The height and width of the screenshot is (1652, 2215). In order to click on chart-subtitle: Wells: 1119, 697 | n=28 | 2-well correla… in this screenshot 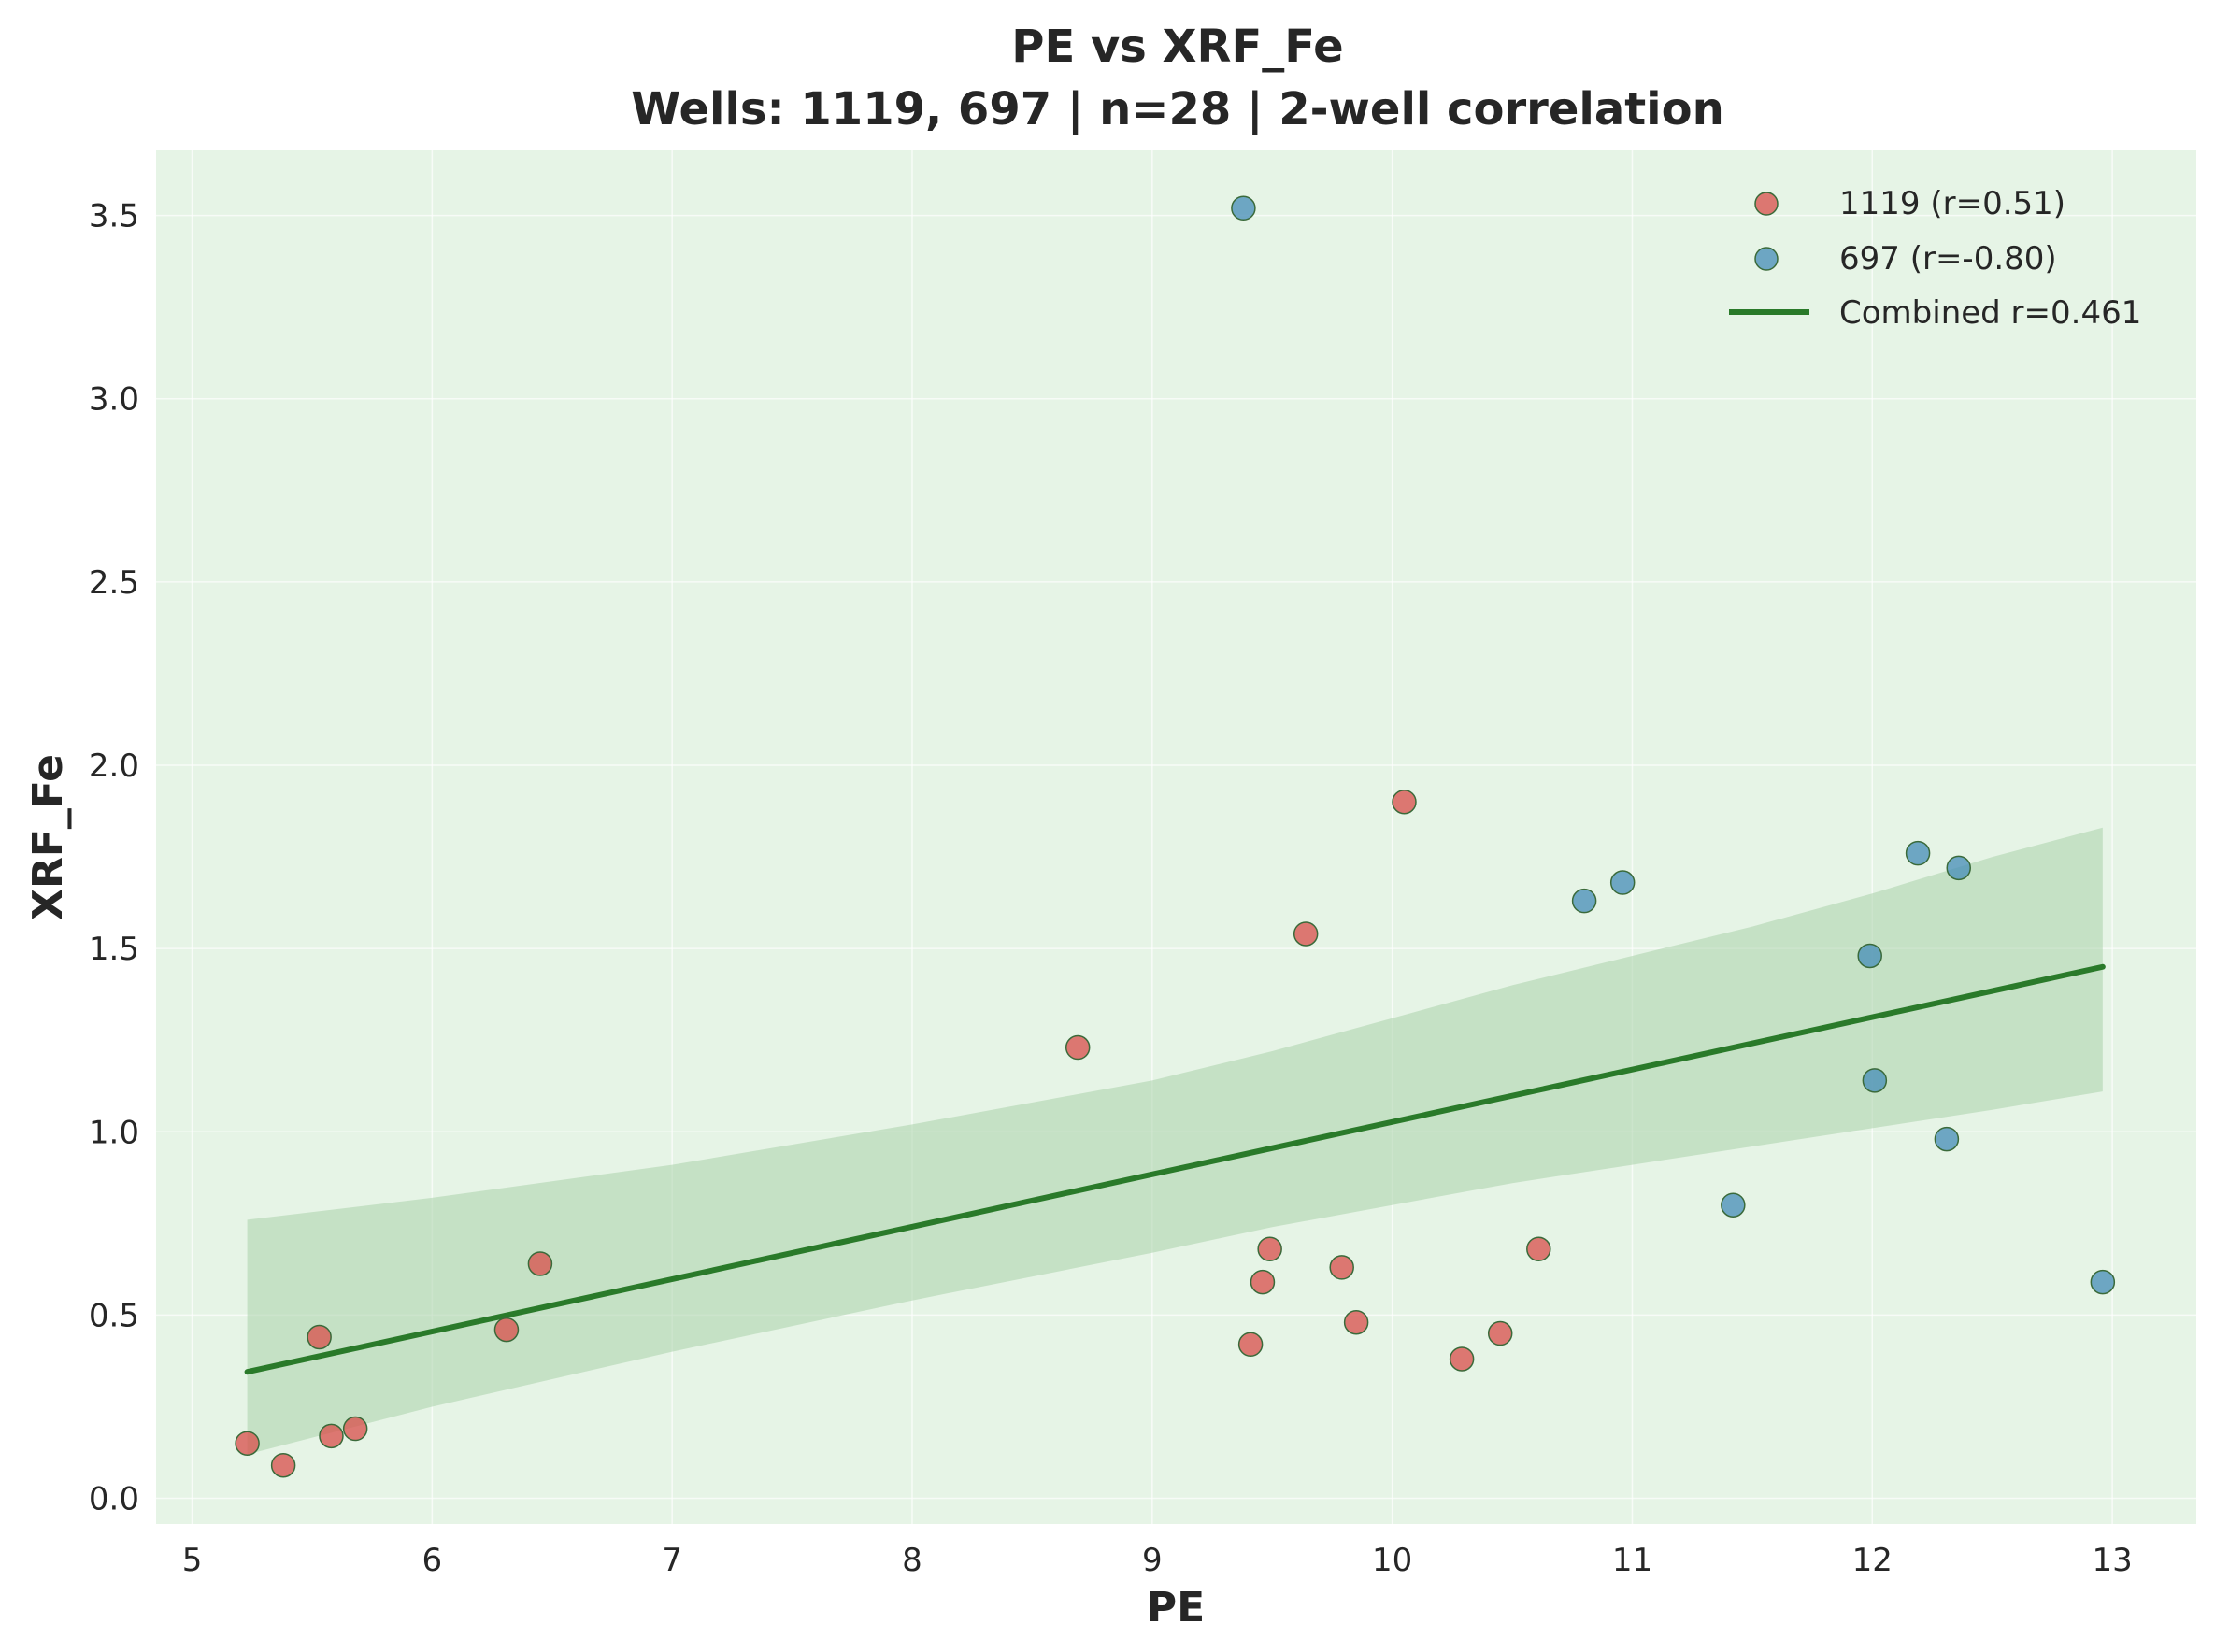, I will do `click(1177, 109)`.